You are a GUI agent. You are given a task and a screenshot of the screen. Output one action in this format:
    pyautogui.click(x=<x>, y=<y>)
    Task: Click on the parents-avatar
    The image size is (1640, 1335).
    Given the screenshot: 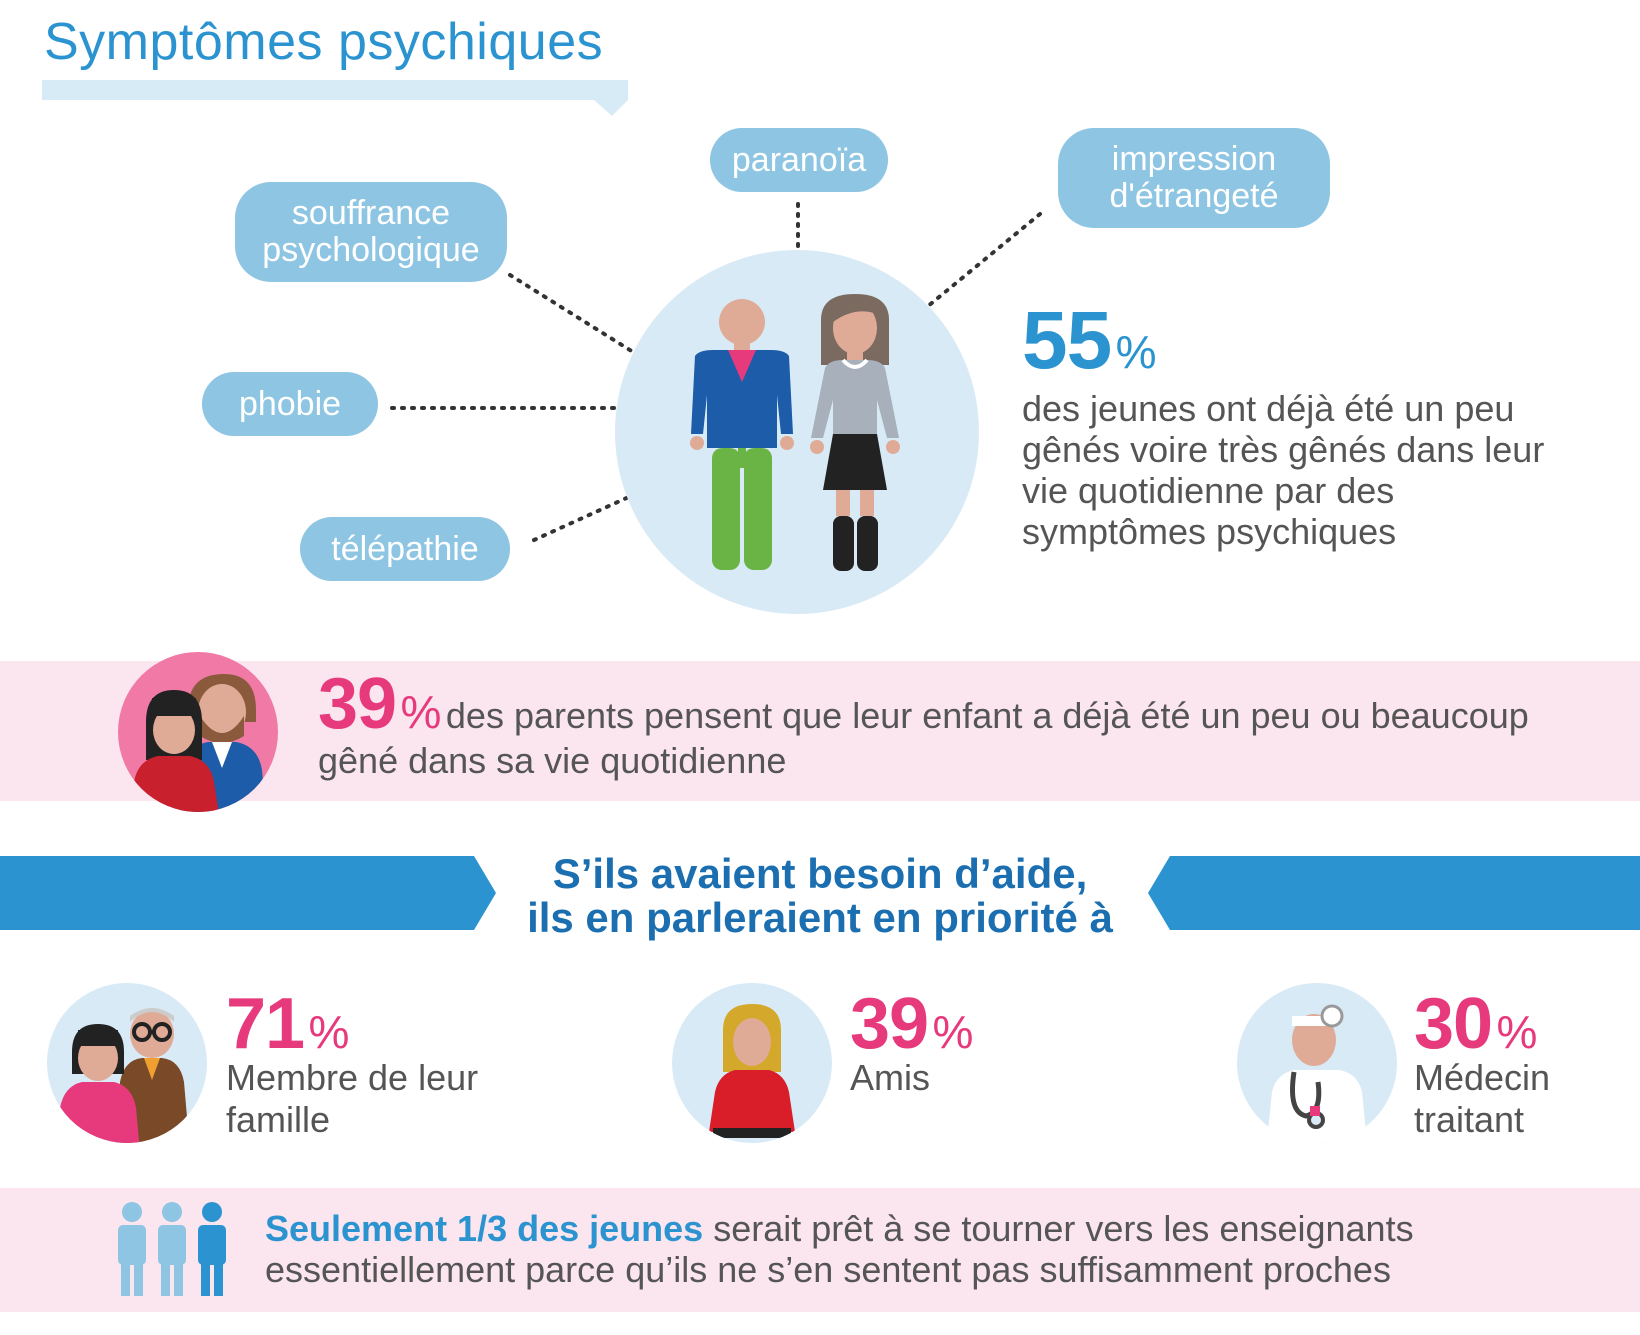 What is the action you would take?
    pyautogui.click(x=198, y=732)
    